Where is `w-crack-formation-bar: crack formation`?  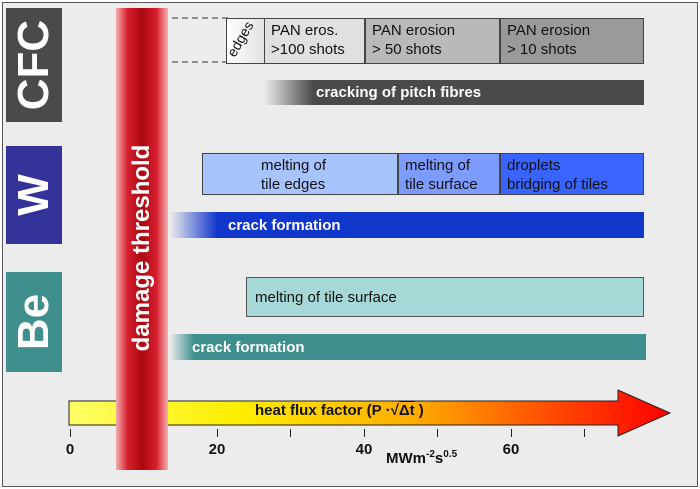 w-crack-formation-bar: crack formation is located at coordinates (407, 225).